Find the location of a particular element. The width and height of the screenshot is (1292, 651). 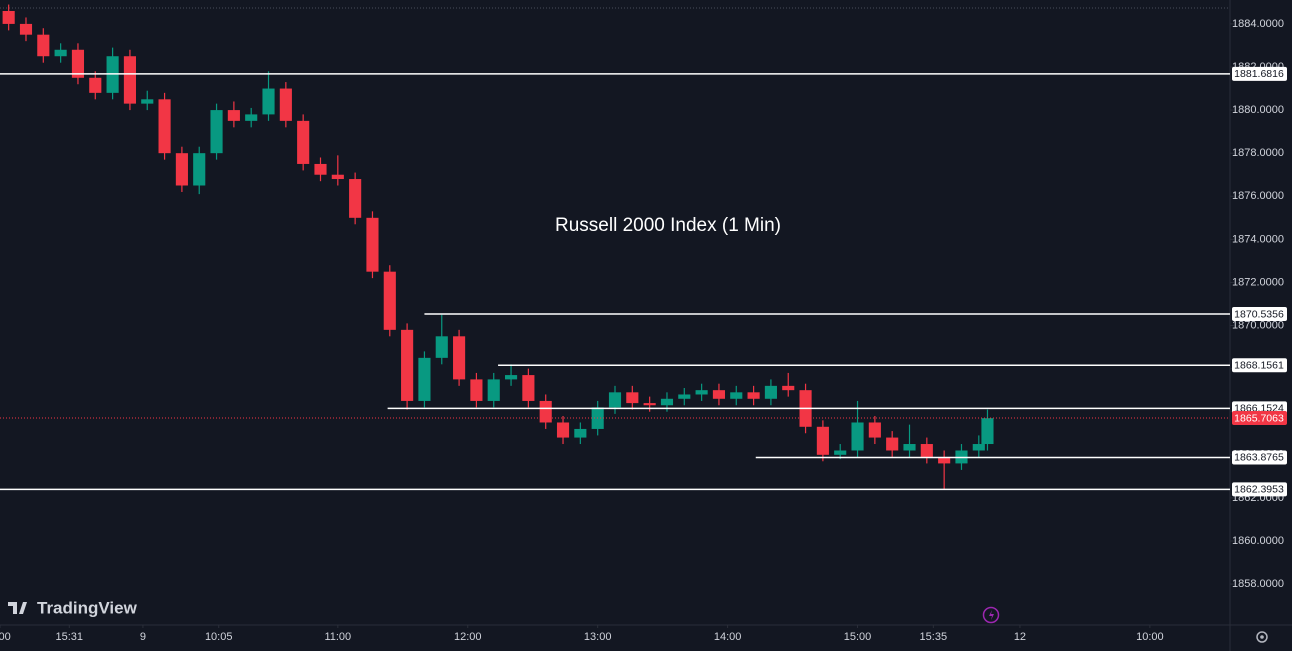

y-tick-label: 1874.0000 is located at coordinates (1258, 239).